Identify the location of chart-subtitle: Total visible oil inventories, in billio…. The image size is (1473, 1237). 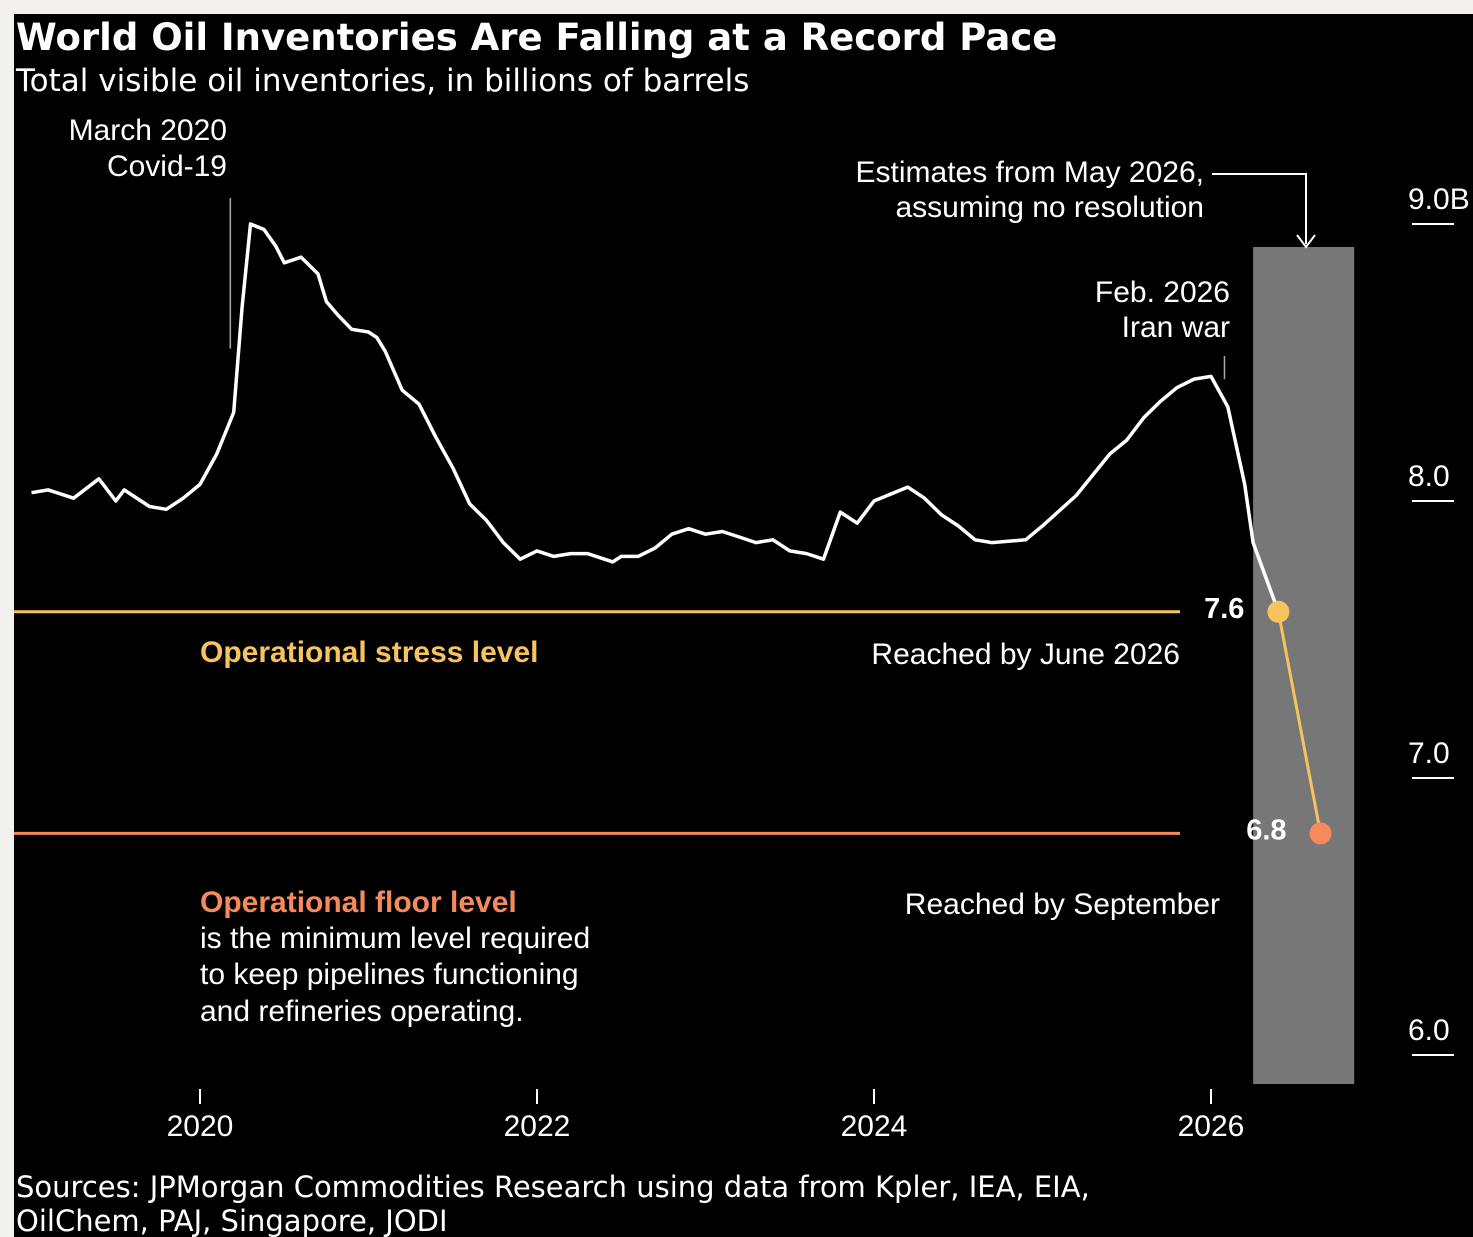
(382, 81).